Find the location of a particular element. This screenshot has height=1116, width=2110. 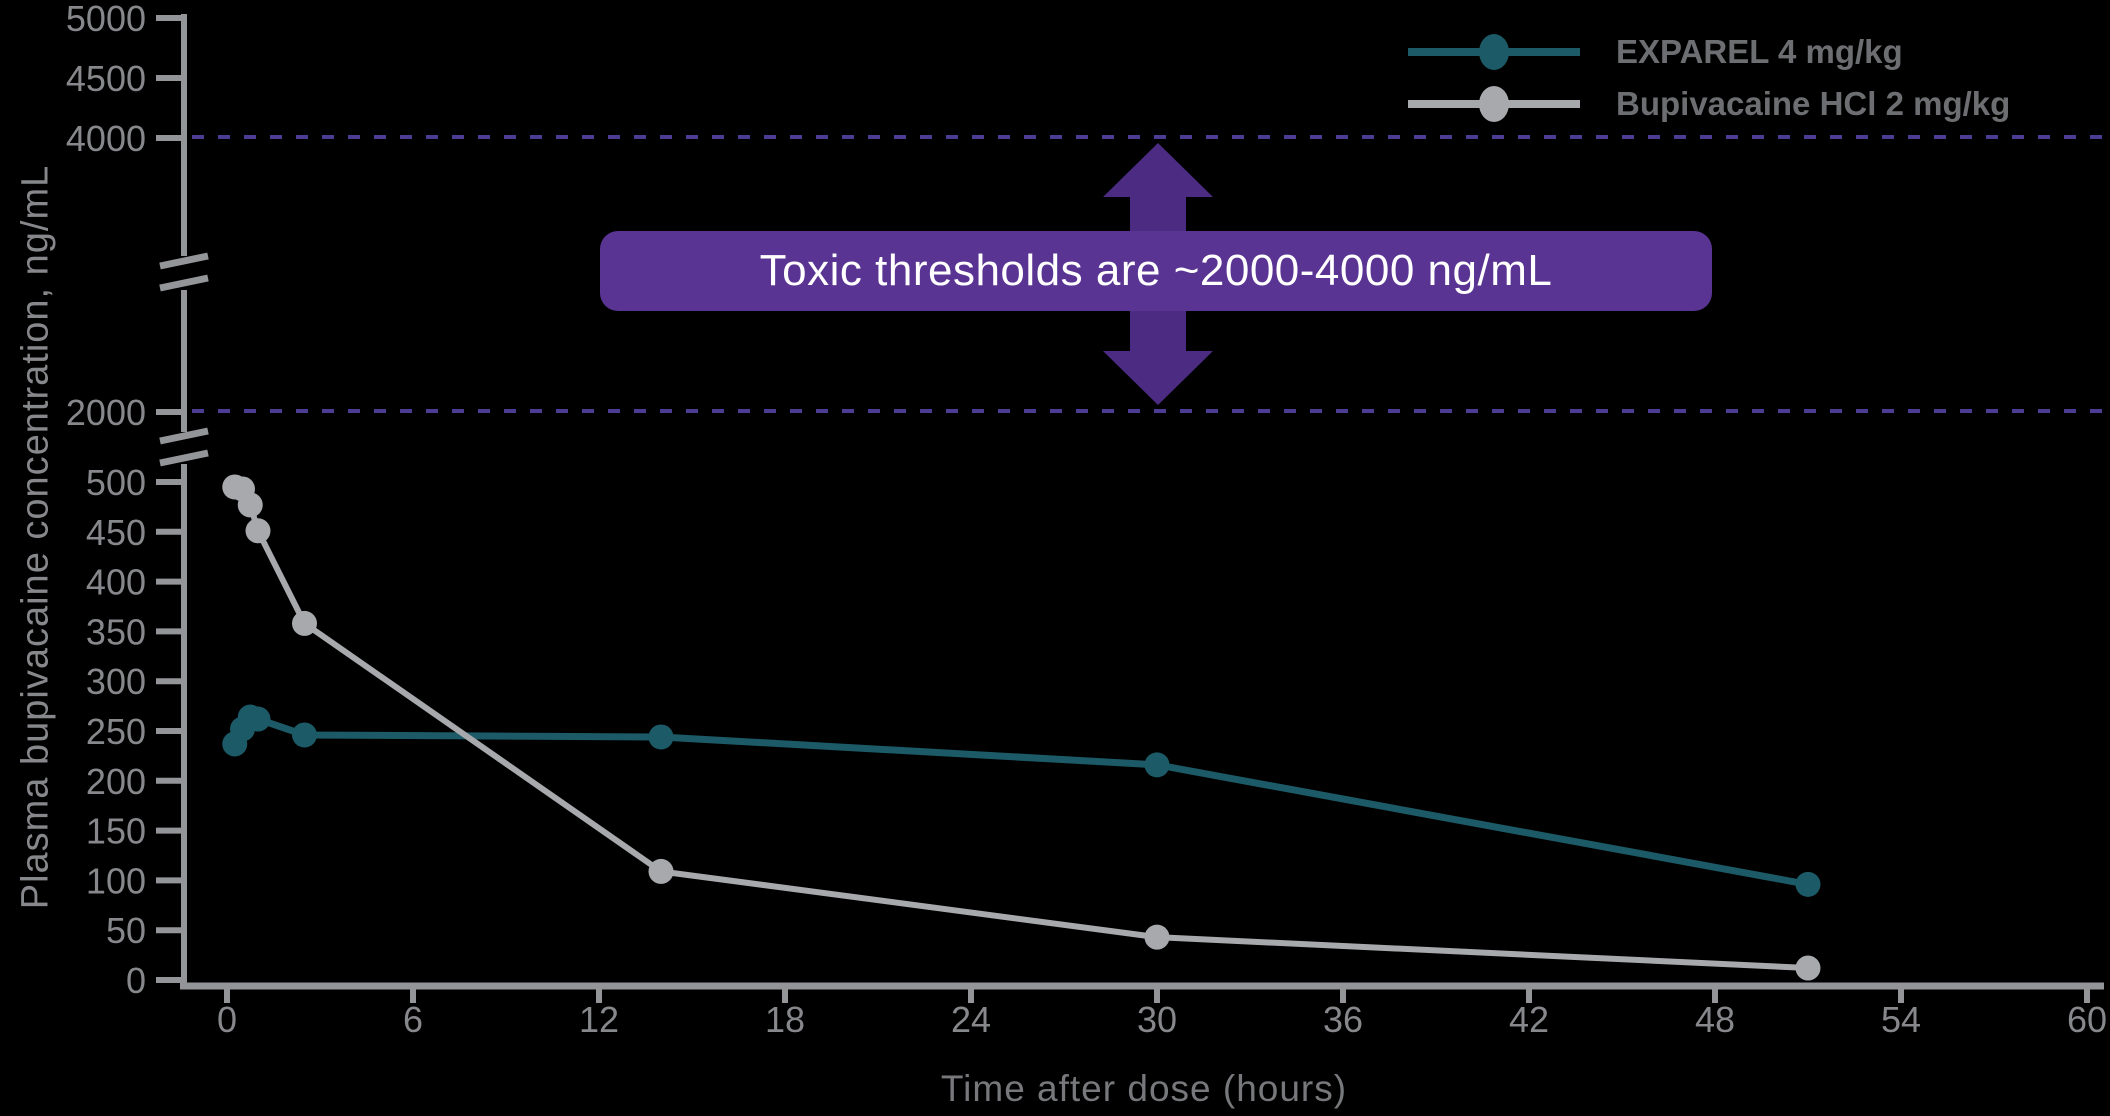

x-tick-label: 0 is located at coordinates (227, 1019).